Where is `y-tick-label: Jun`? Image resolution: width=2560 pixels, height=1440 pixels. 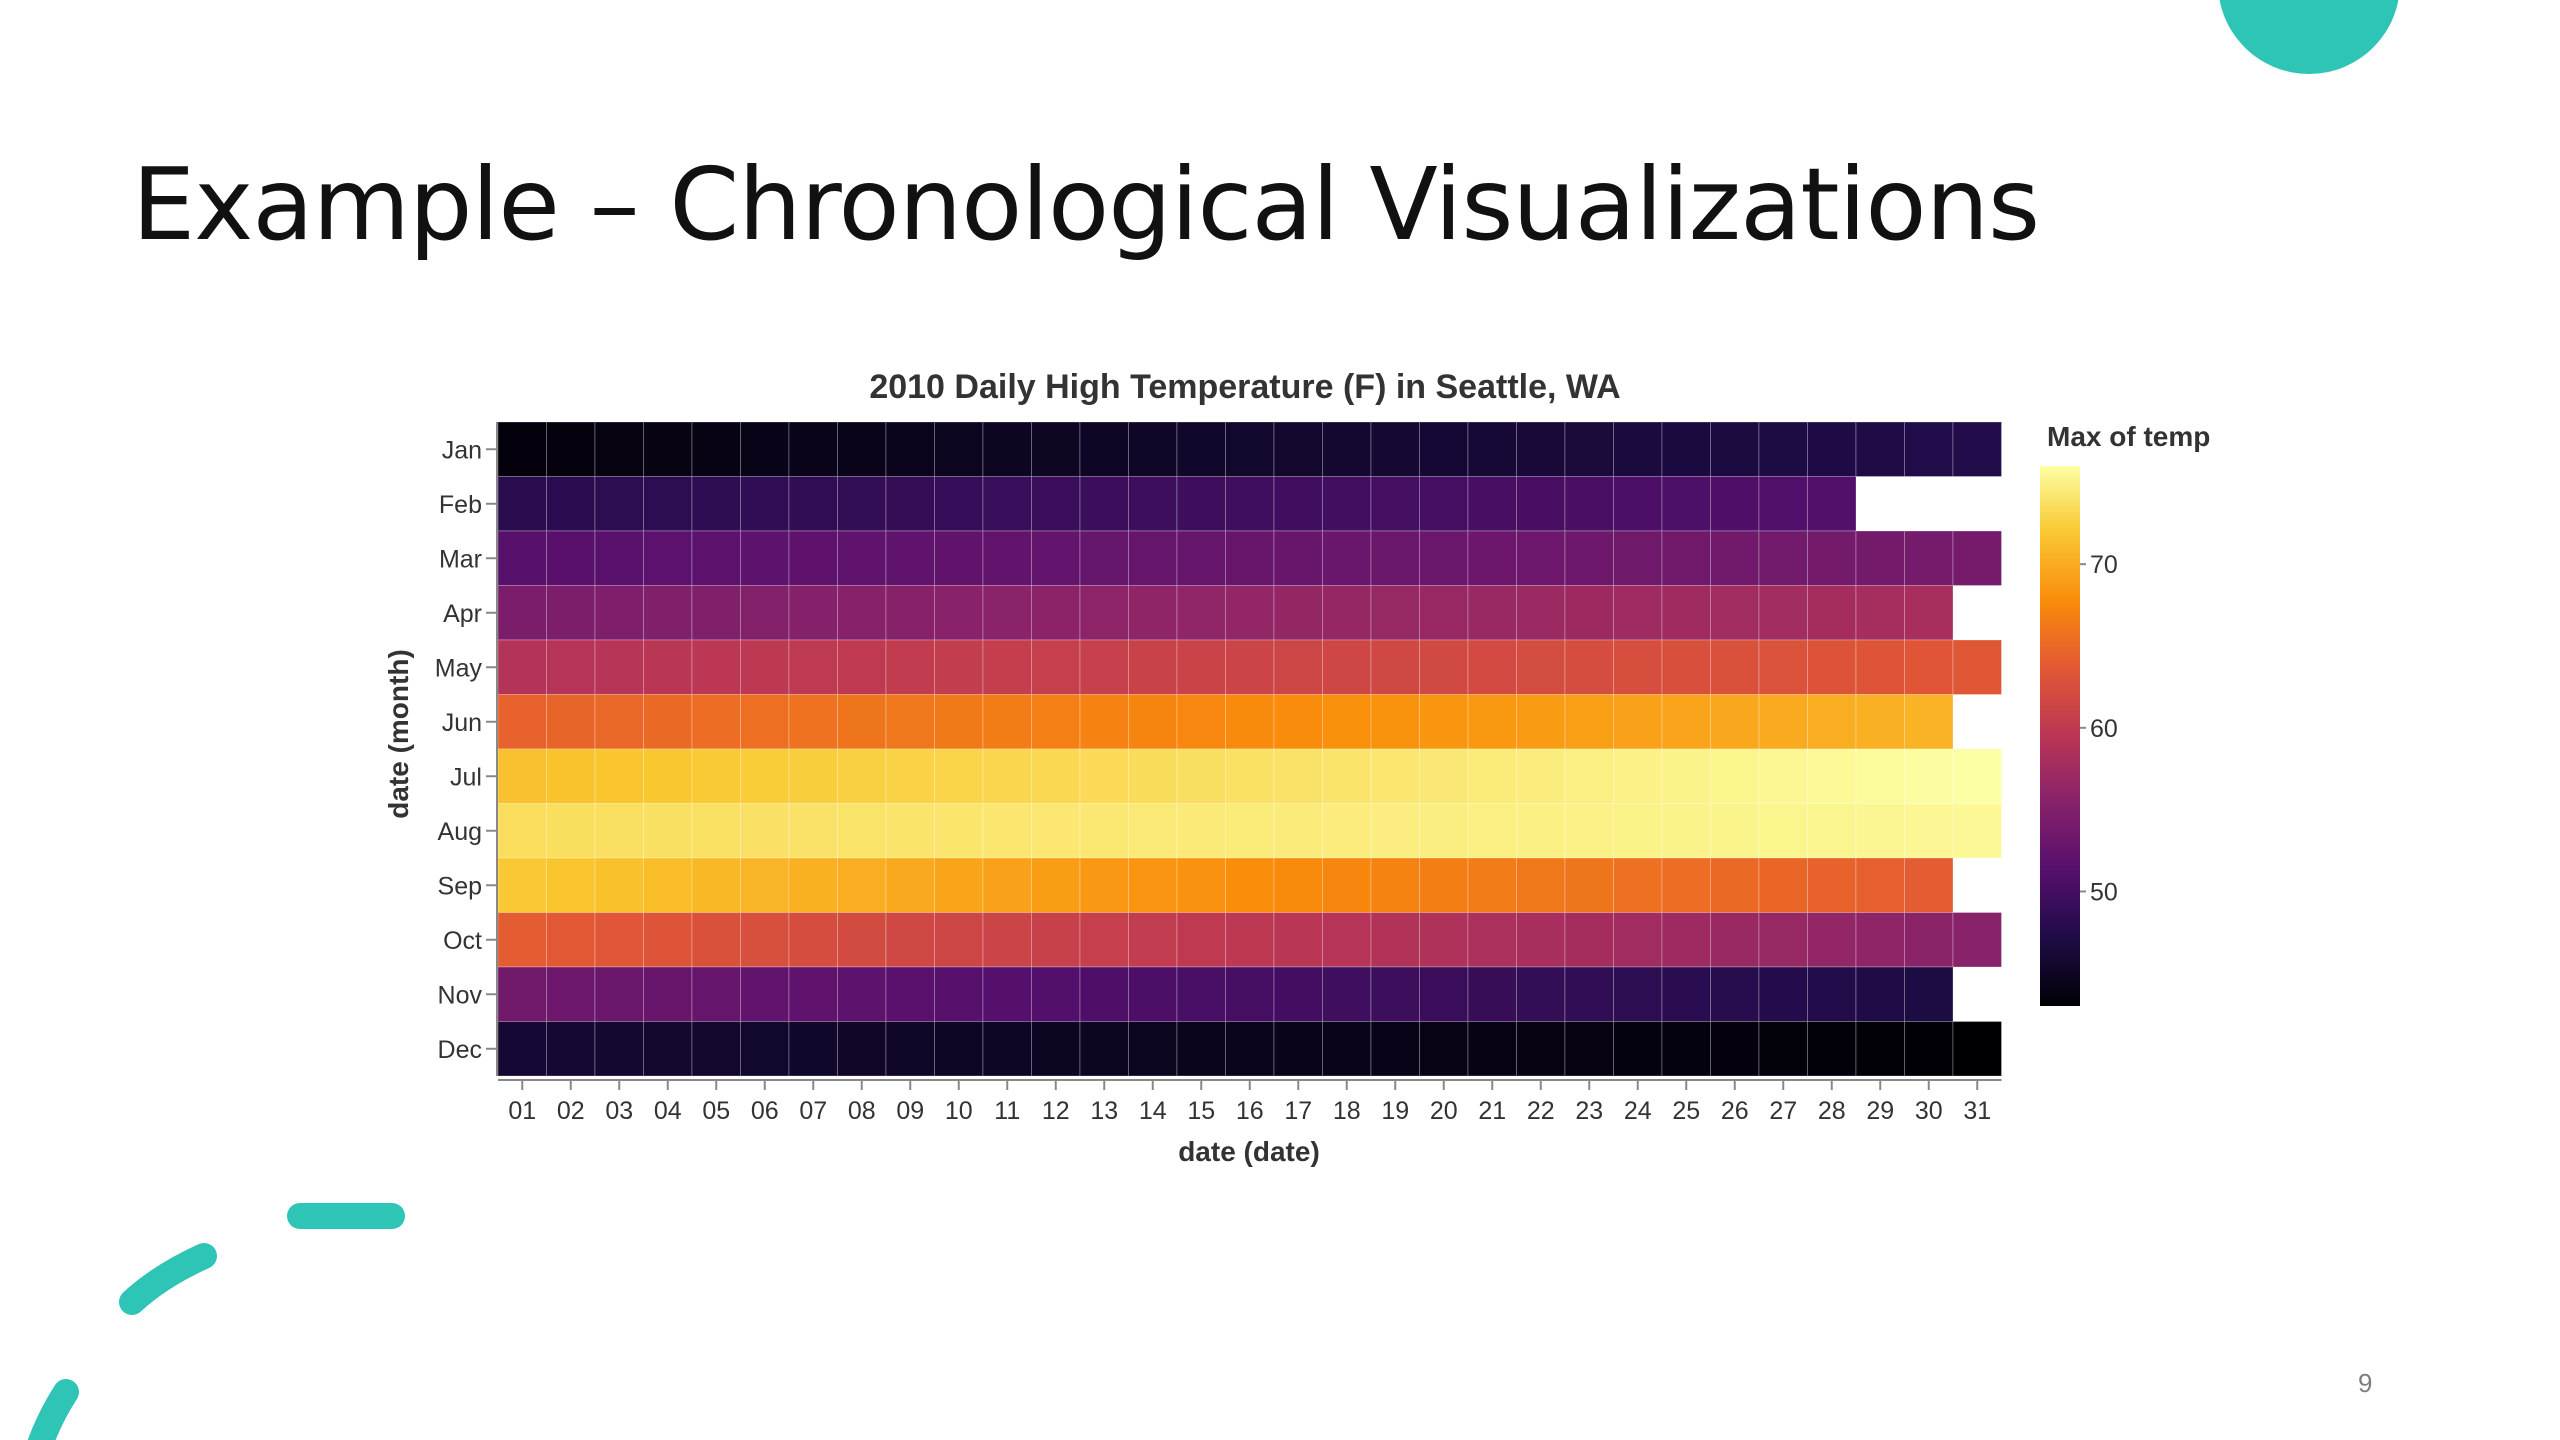
y-tick-label: Jun is located at coordinates (462, 723).